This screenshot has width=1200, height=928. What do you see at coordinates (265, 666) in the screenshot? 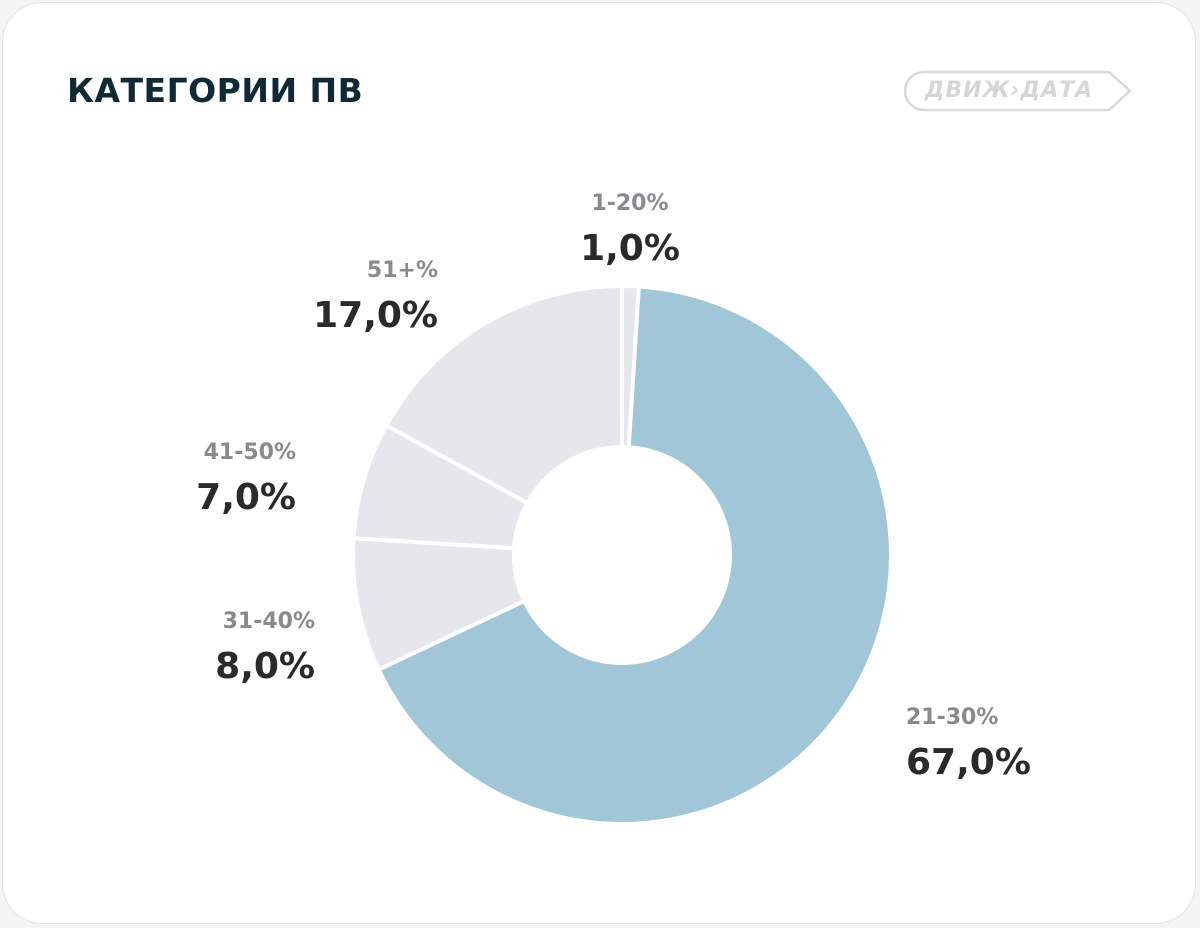
I see `slice-value-label: 8,0%` at bounding box center [265, 666].